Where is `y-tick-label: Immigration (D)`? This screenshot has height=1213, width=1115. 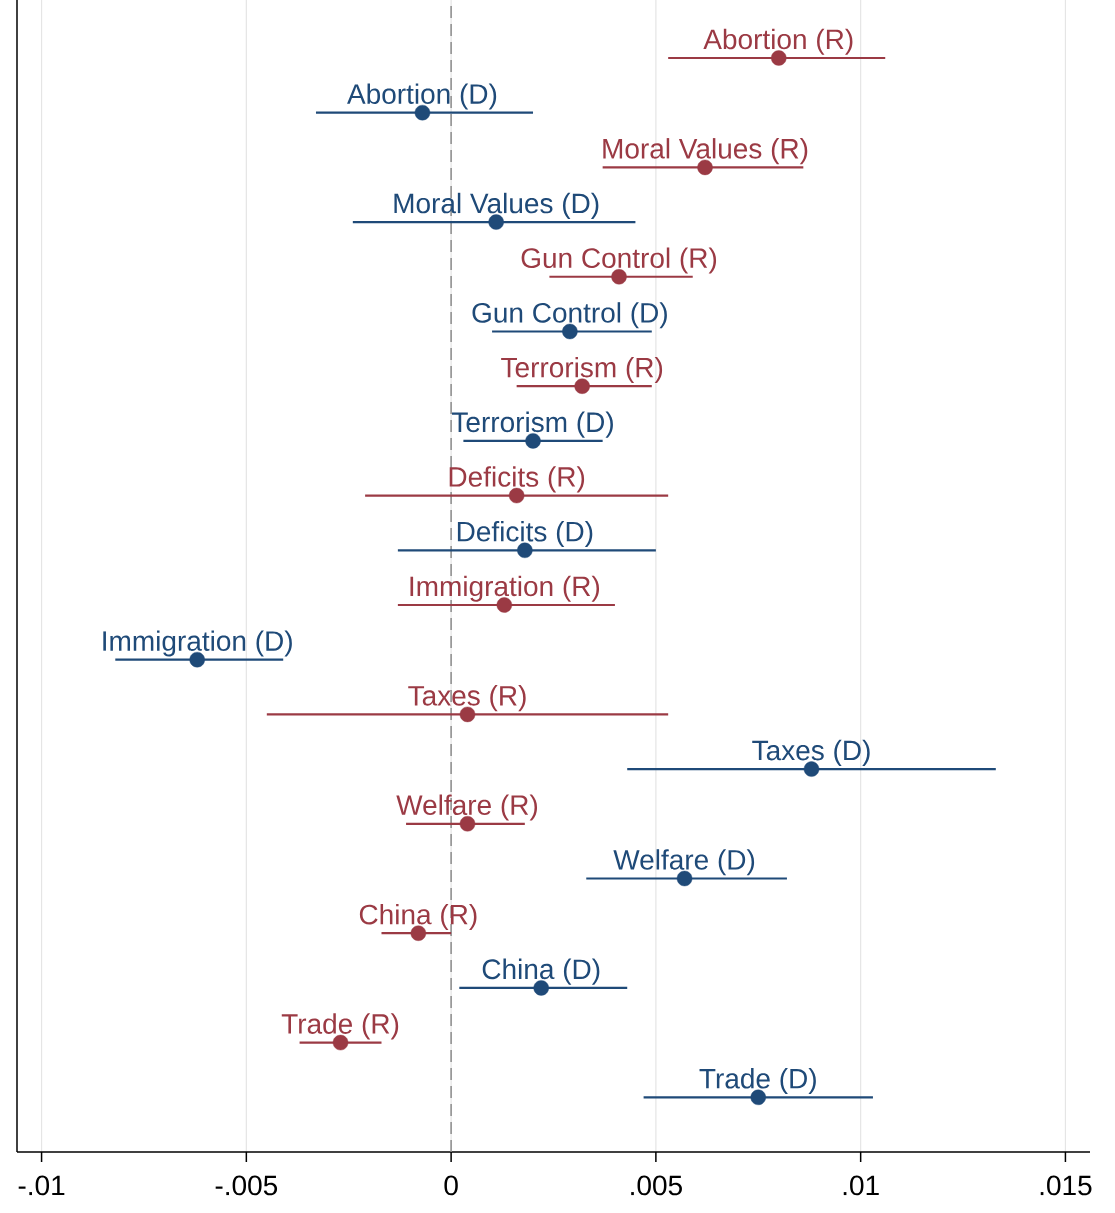 y-tick-label: Immigration (D) is located at coordinates (197, 643).